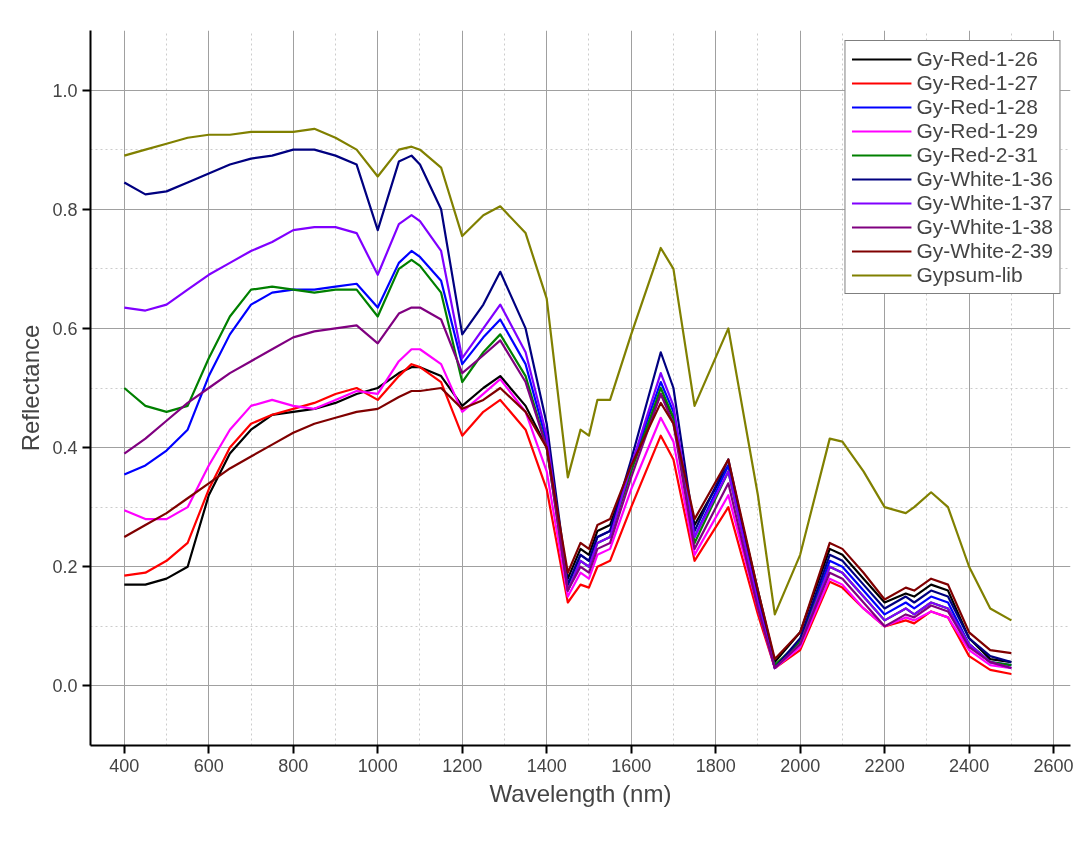 This screenshot has height=841, width=1089. Describe the element at coordinates (65, 686) in the screenshot. I see `y-tick-label: 0.0` at that location.